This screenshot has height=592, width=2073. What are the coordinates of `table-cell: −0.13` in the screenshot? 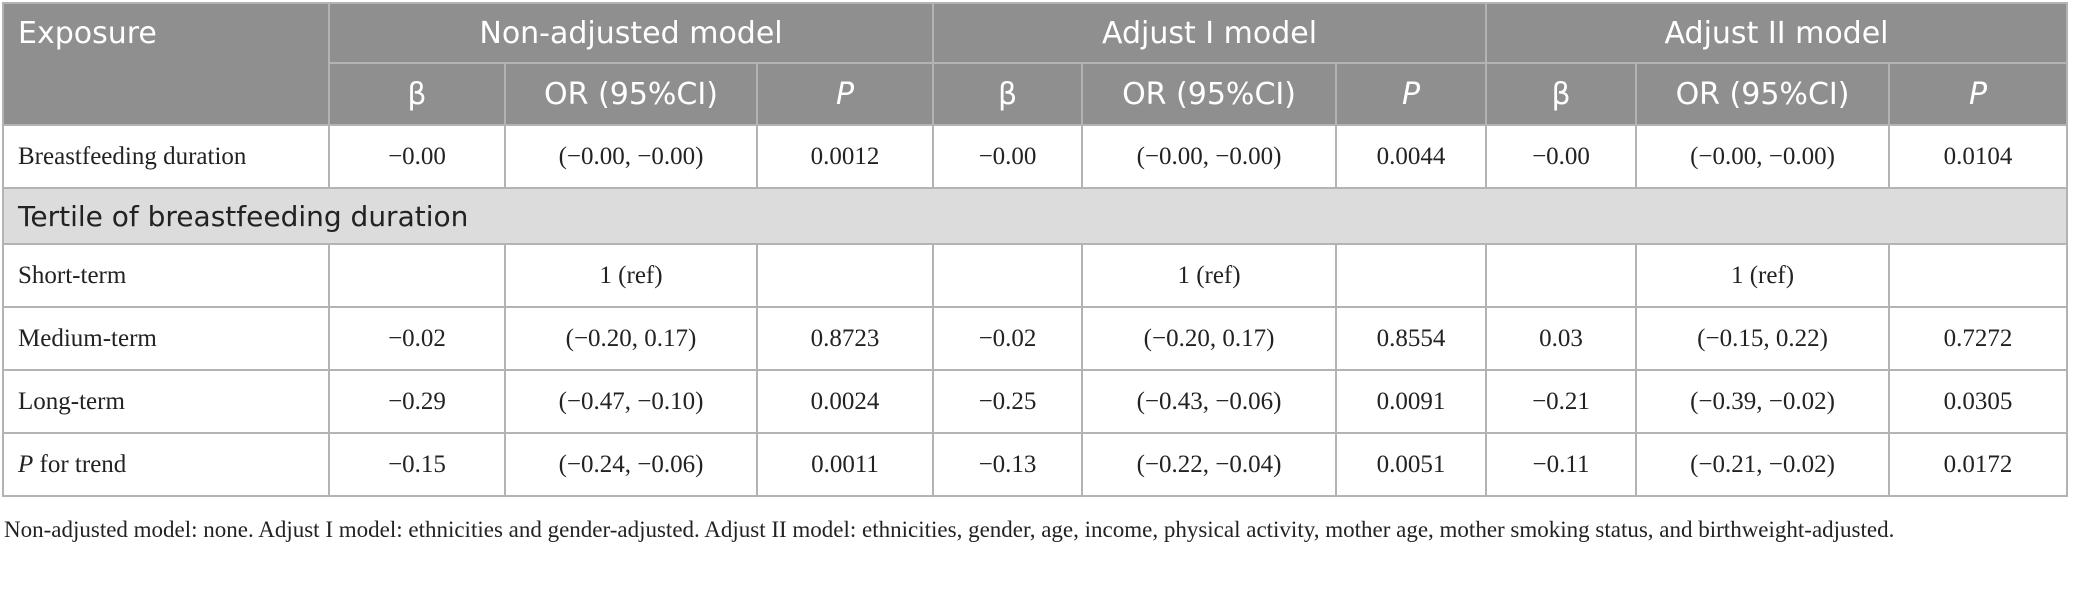 It's located at (1008, 464).